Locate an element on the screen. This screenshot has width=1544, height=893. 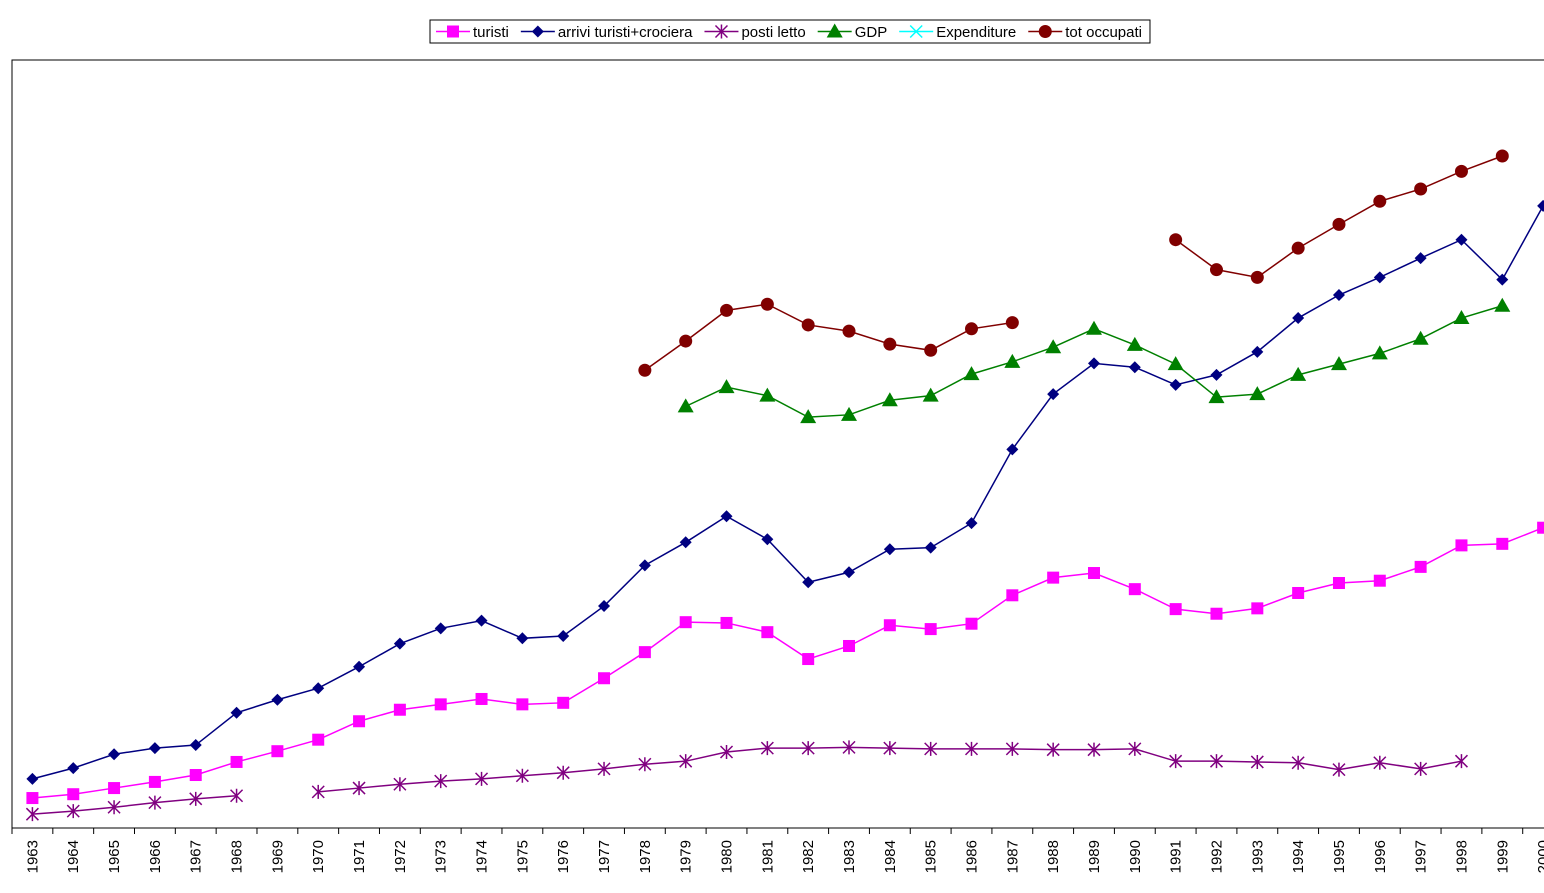
x-tick-label: 1987 is located at coordinates (1012, 856).